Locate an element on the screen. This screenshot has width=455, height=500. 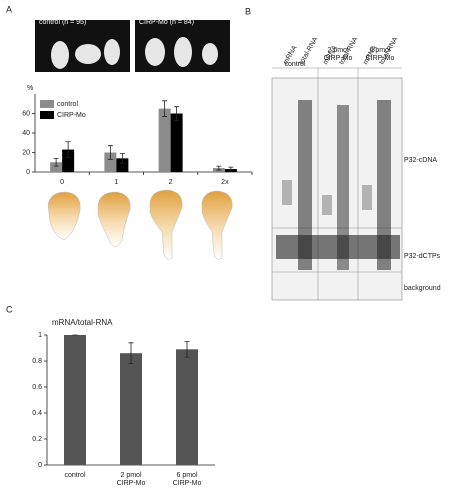
x-tick-label: 2 pmol CIRP-Mo is located at coordinates (131, 479).